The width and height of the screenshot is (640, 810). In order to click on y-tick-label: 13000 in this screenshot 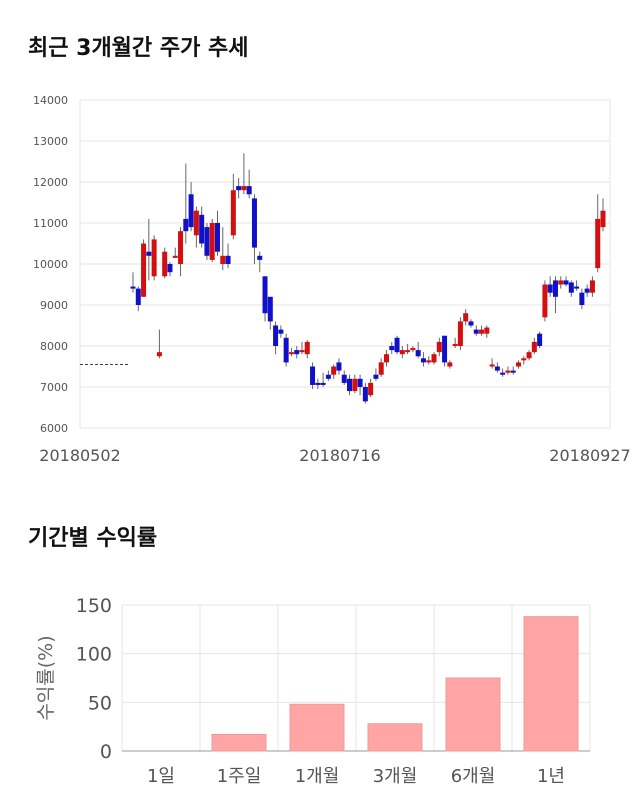, I will do `click(50, 141)`.